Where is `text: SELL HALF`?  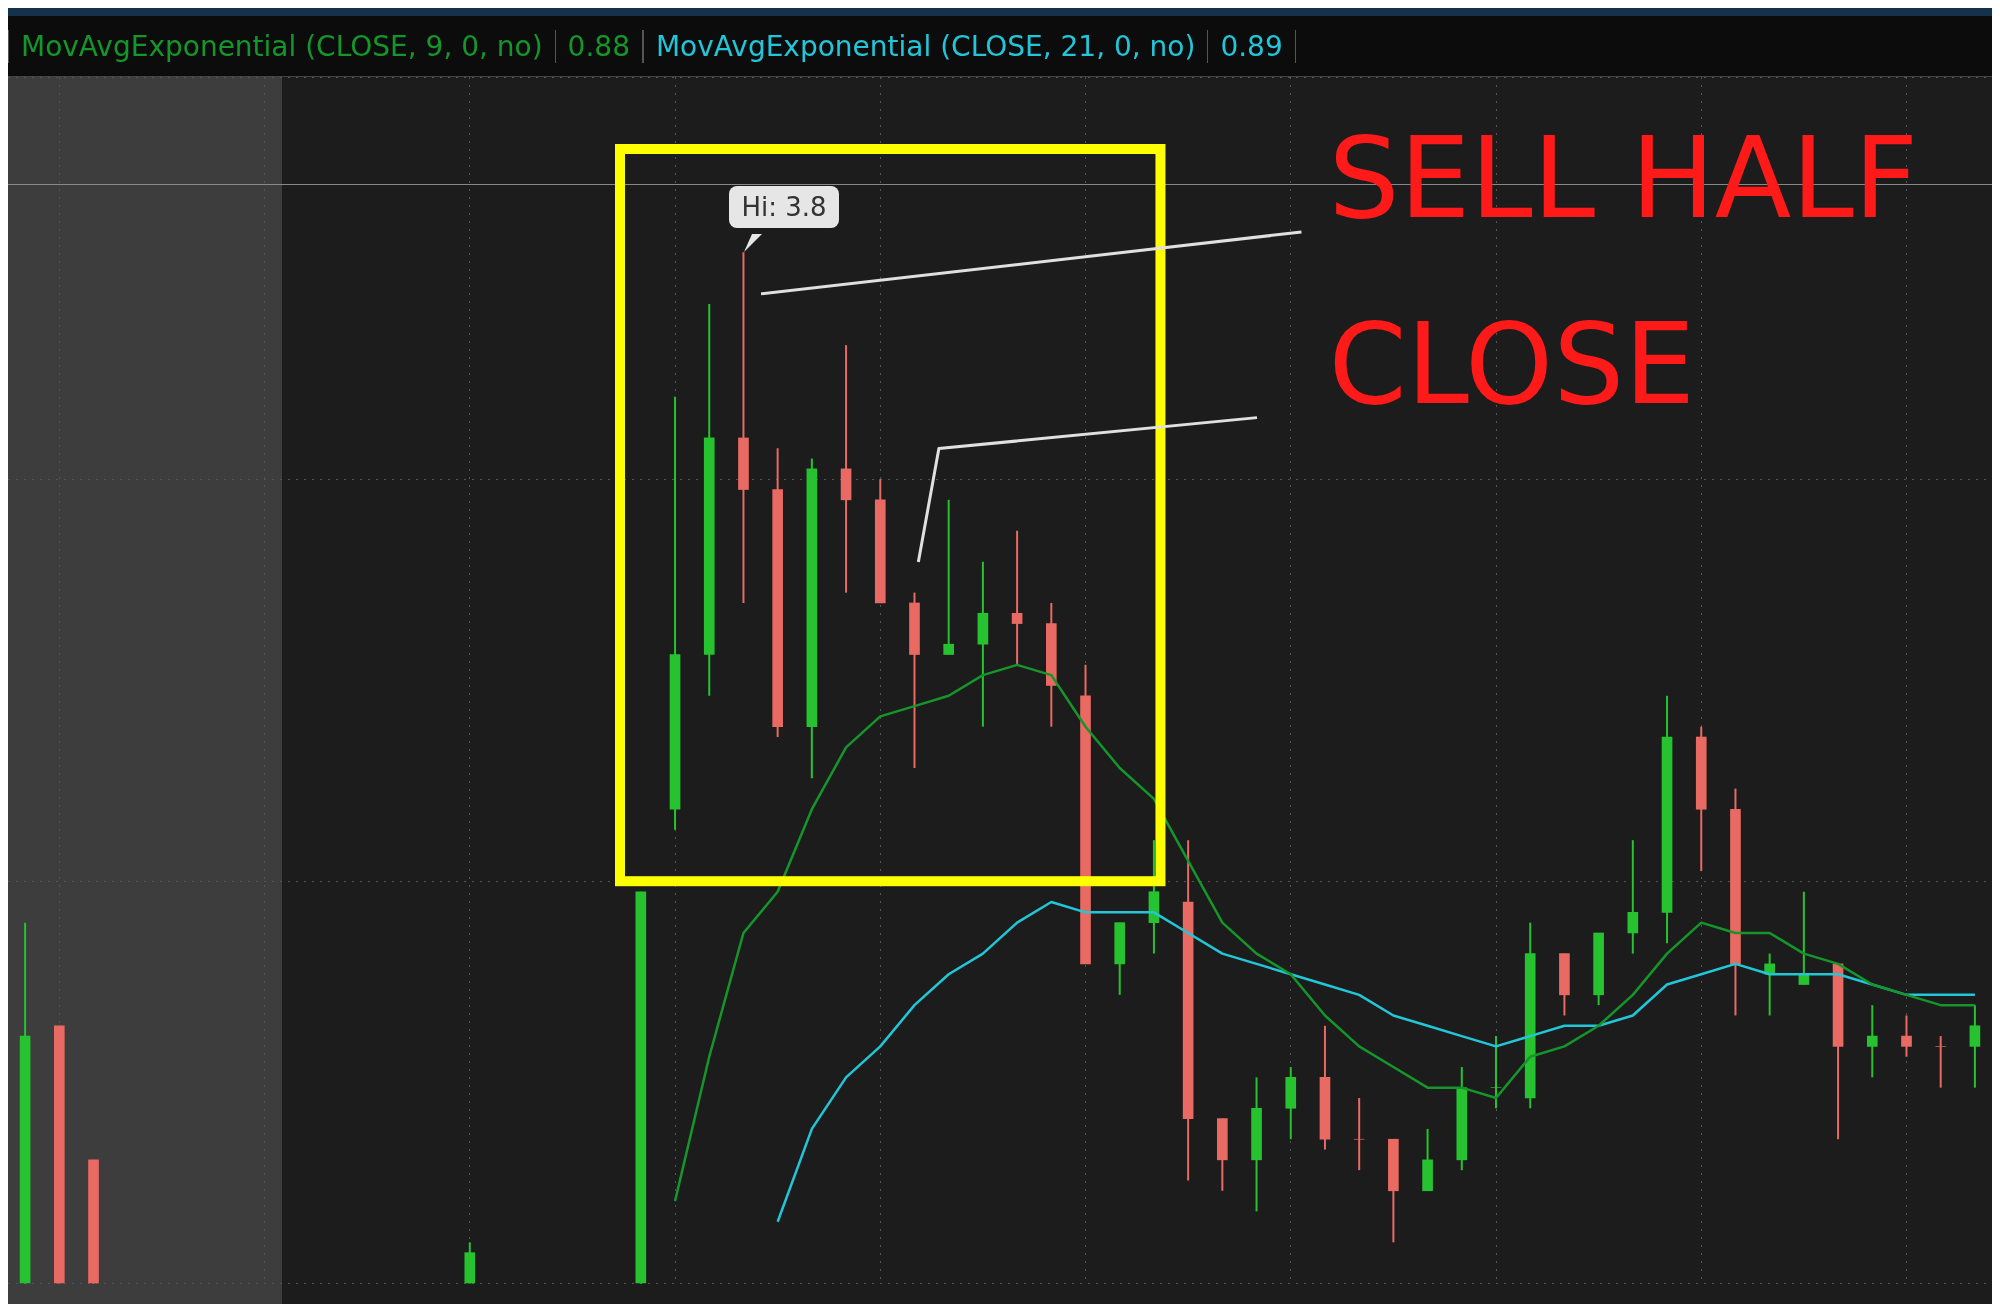
text: SELL HALF is located at coordinates (1623, 178).